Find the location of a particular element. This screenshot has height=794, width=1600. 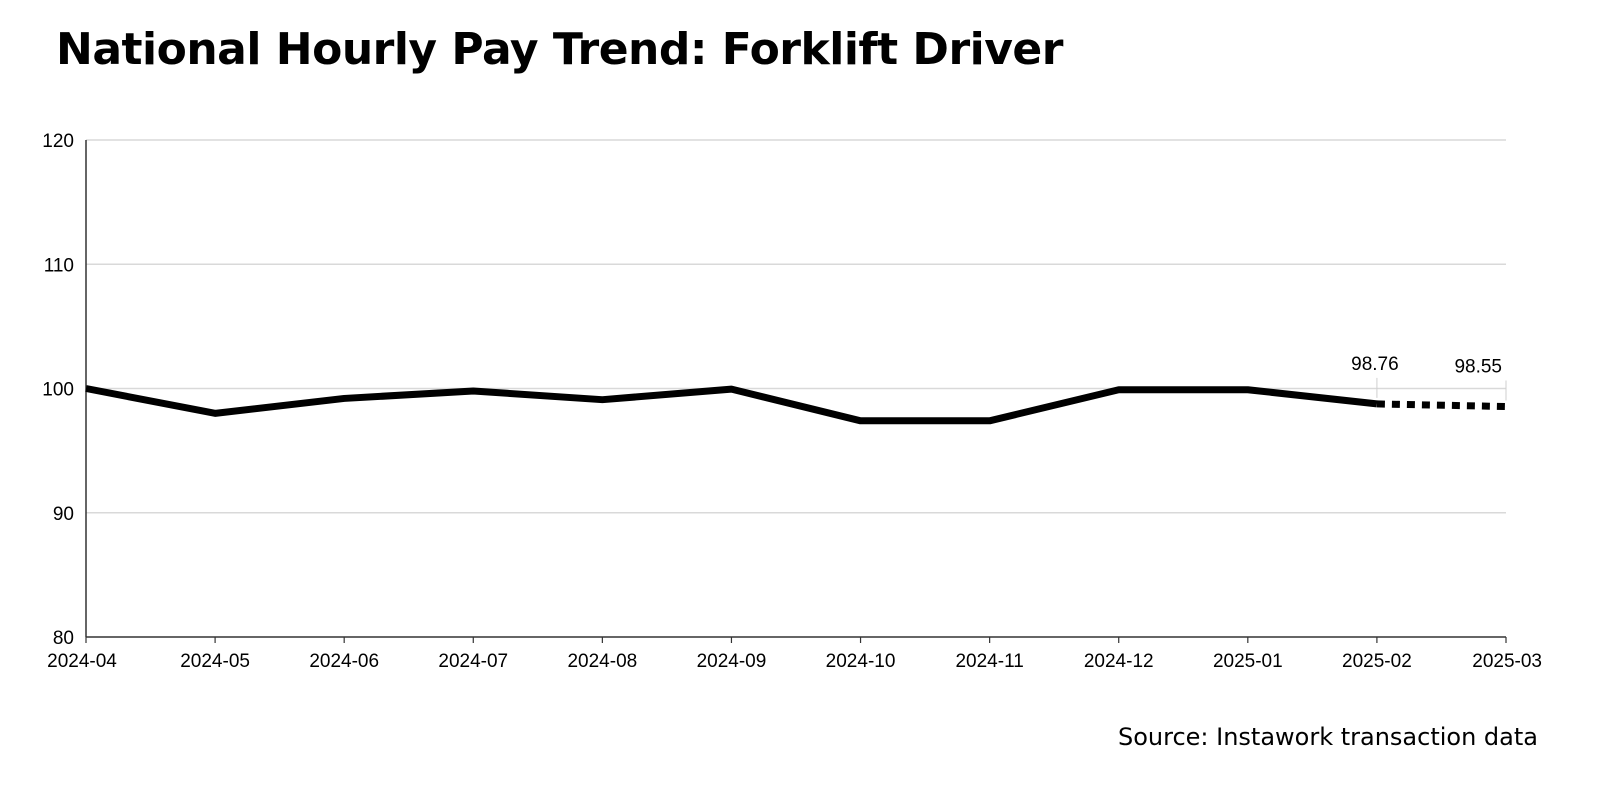

y-tick-label-120: 120 is located at coordinates (58, 141).